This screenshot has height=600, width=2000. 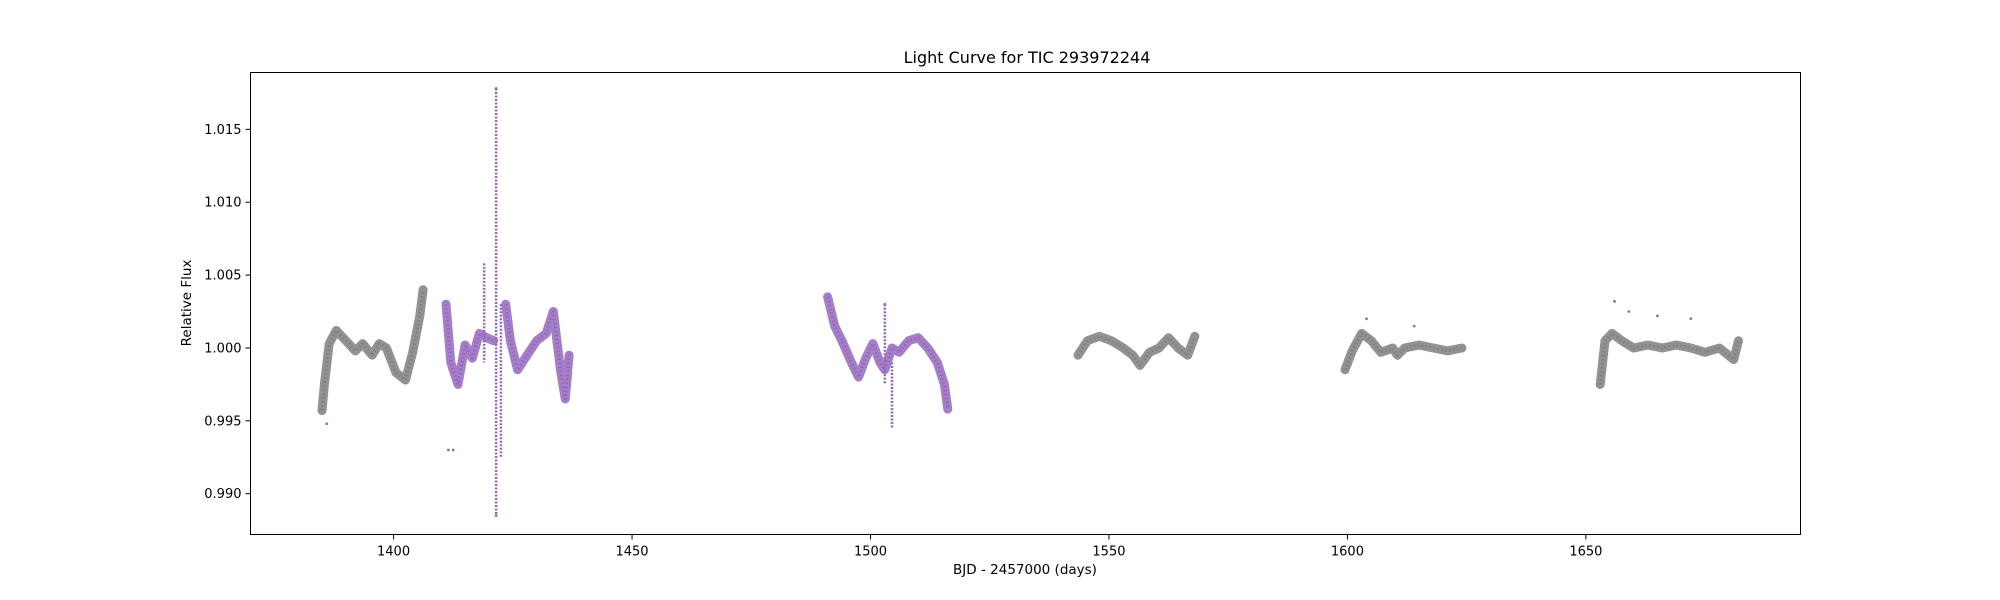 What do you see at coordinates (1347, 552) in the screenshot?
I see `x-tick-label: 1600` at bounding box center [1347, 552].